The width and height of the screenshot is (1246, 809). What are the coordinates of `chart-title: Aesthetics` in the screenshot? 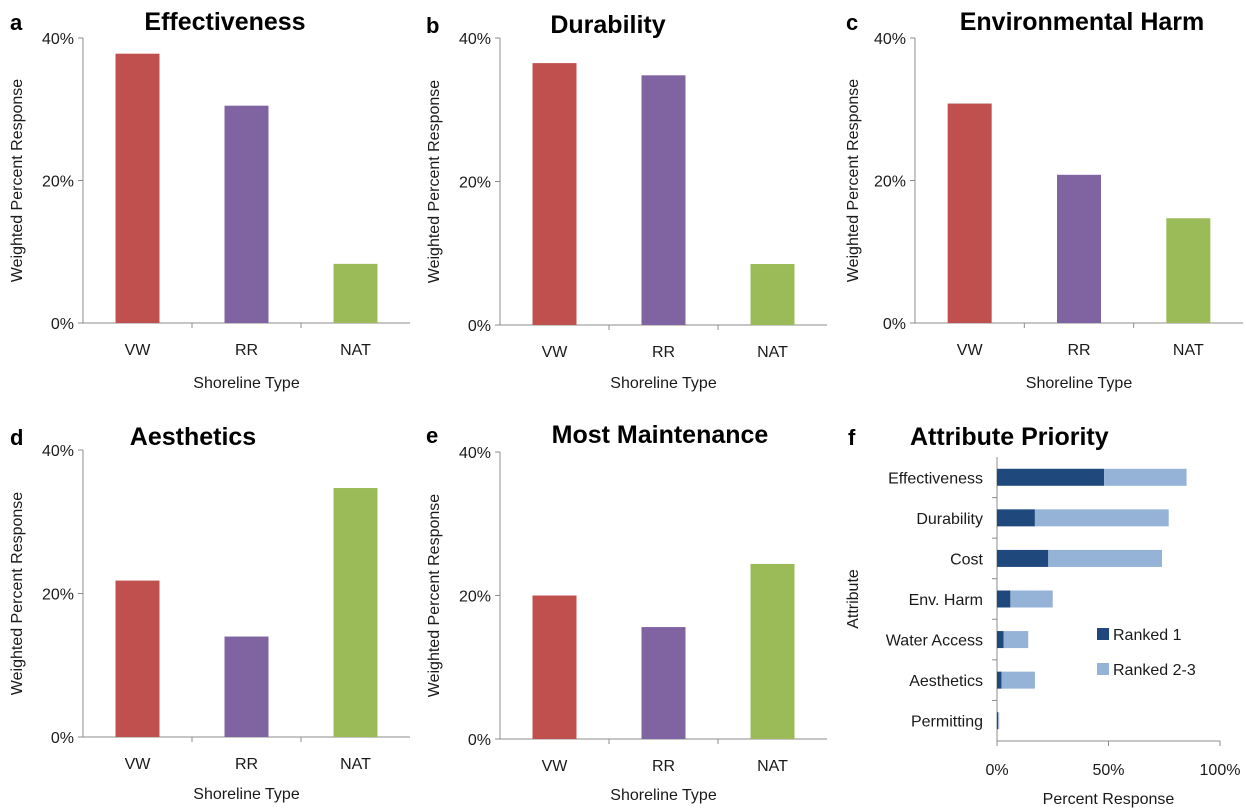 It's located at (193, 437).